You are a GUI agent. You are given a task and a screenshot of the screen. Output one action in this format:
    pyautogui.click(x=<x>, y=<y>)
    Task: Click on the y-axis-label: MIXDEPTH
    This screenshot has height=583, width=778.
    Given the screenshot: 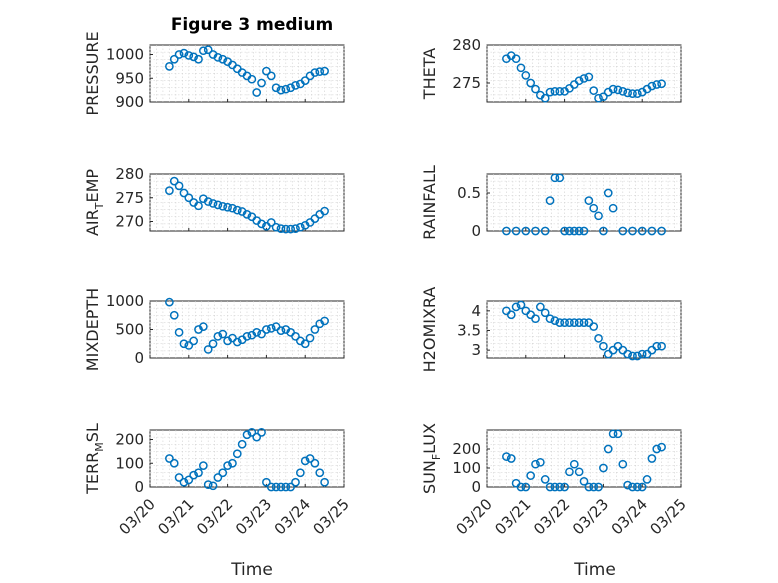 What is the action you would take?
    pyautogui.click(x=92, y=329)
    